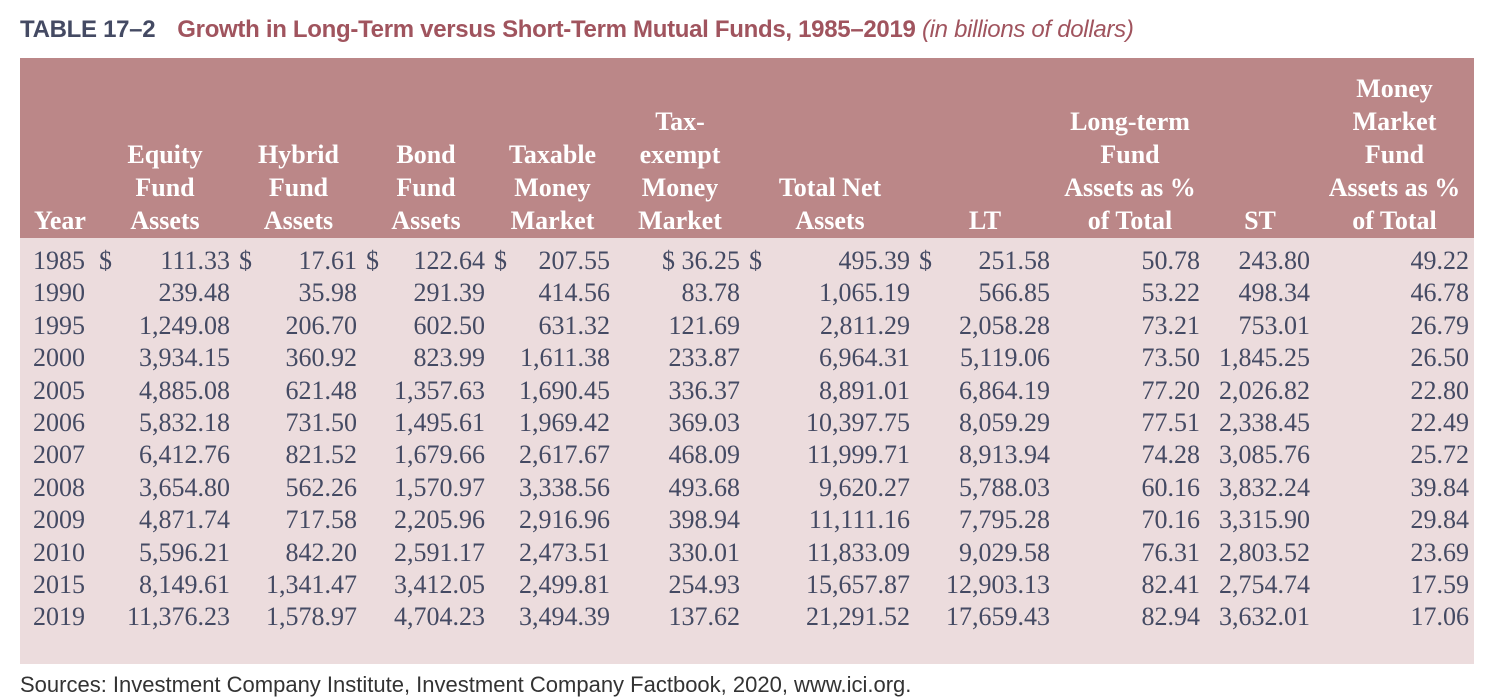 The height and width of the screenshot is (698, 1494). I want to click on cell-value: 243.80, so click(1274, 260).